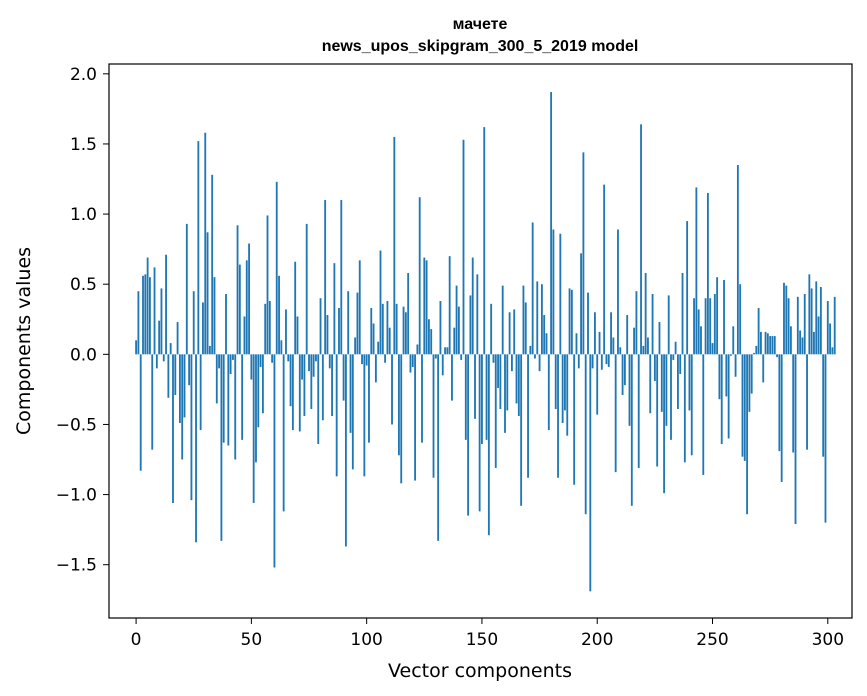 This screenshot has height=696, width=867. Describe the element at coordinates (83, 285) in the screenshot. I see `y-tick-label: 0.5` at that location.